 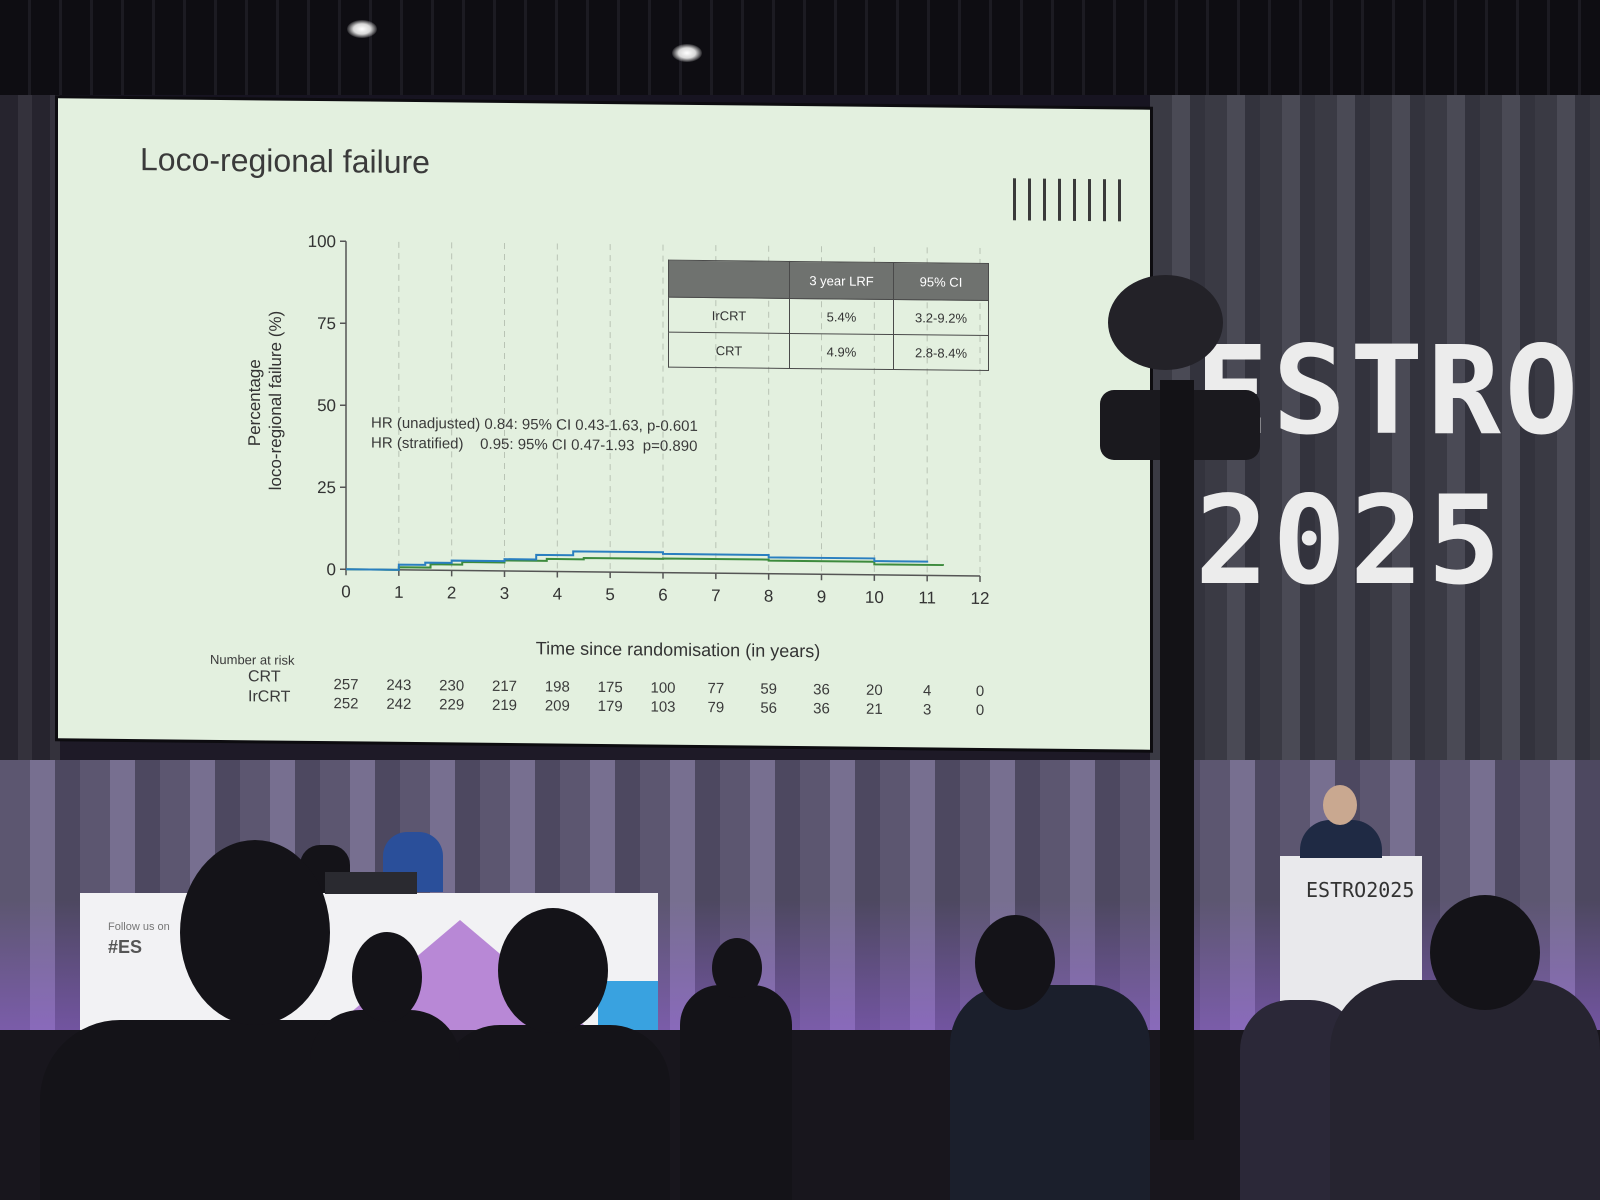 What do you see at coordinates (768, 689) in the screenshot?
I see `risk-value: 59` at bounding box center [768, 689].